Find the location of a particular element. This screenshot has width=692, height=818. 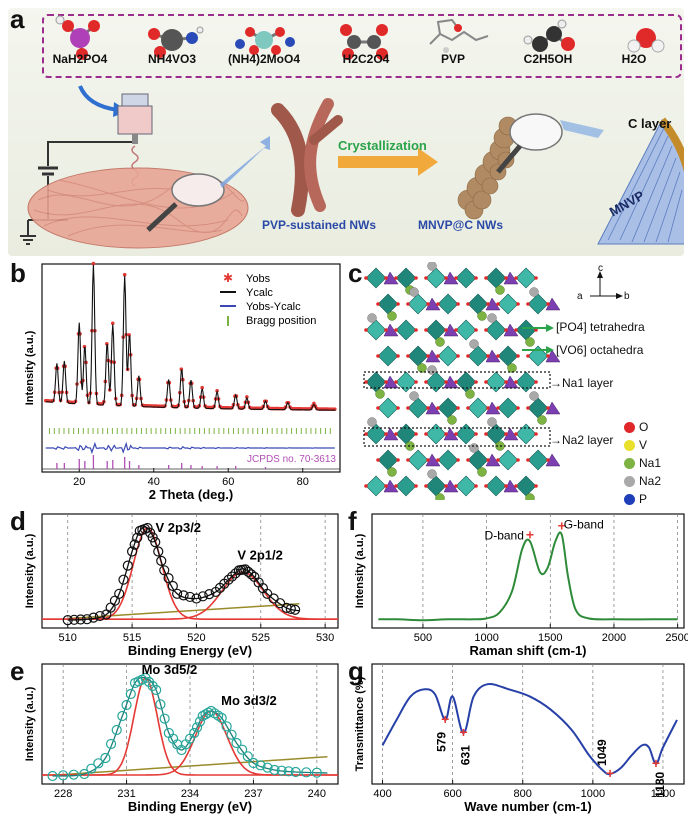

annotation-po4: [PO4] tetrahedra is located at coordinates (600, 327).